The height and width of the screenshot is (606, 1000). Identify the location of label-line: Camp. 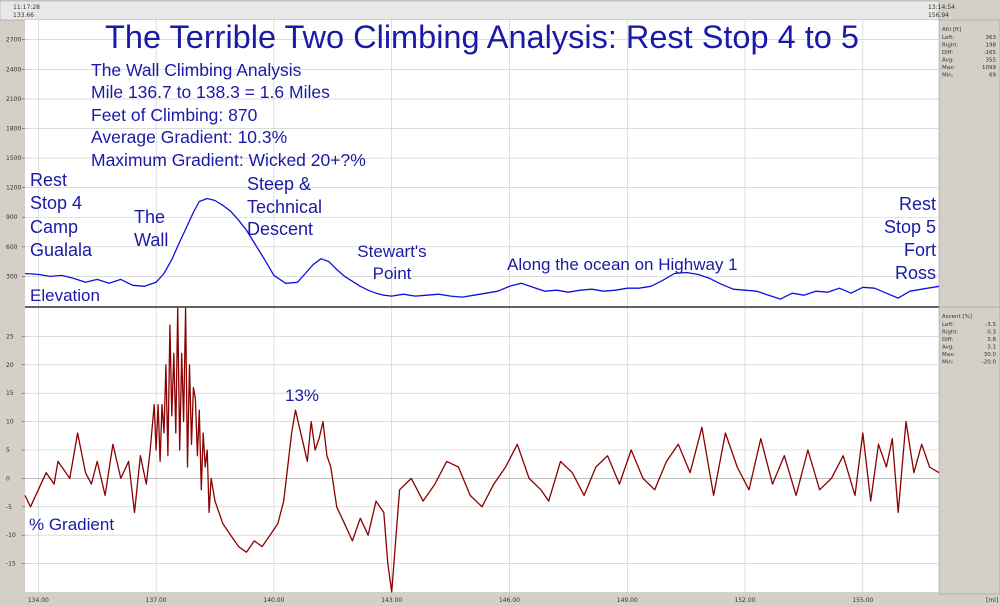
(54, 227).